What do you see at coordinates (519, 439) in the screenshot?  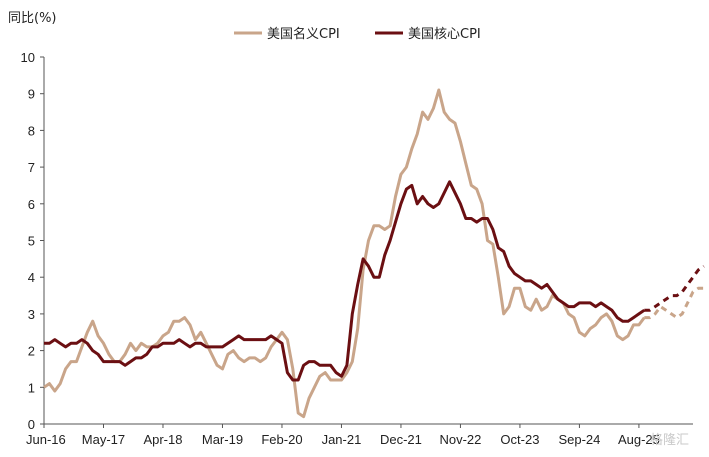 I see `x-tick-label: Oct-23` at bounding box center [519, 439].